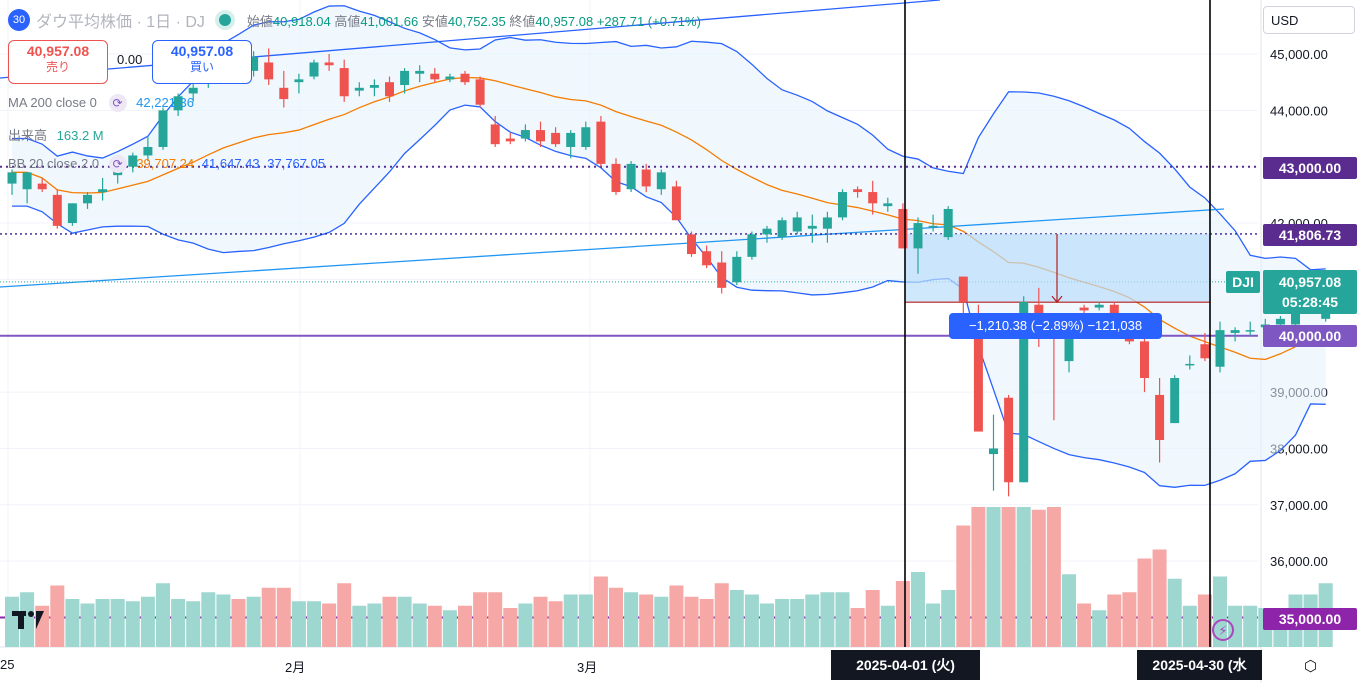  What do you see at coordinates (1199, 665) in the screenshot?
I see `date-badge-end: 2025-04-30 (水` at bounding box center [1199, 665].